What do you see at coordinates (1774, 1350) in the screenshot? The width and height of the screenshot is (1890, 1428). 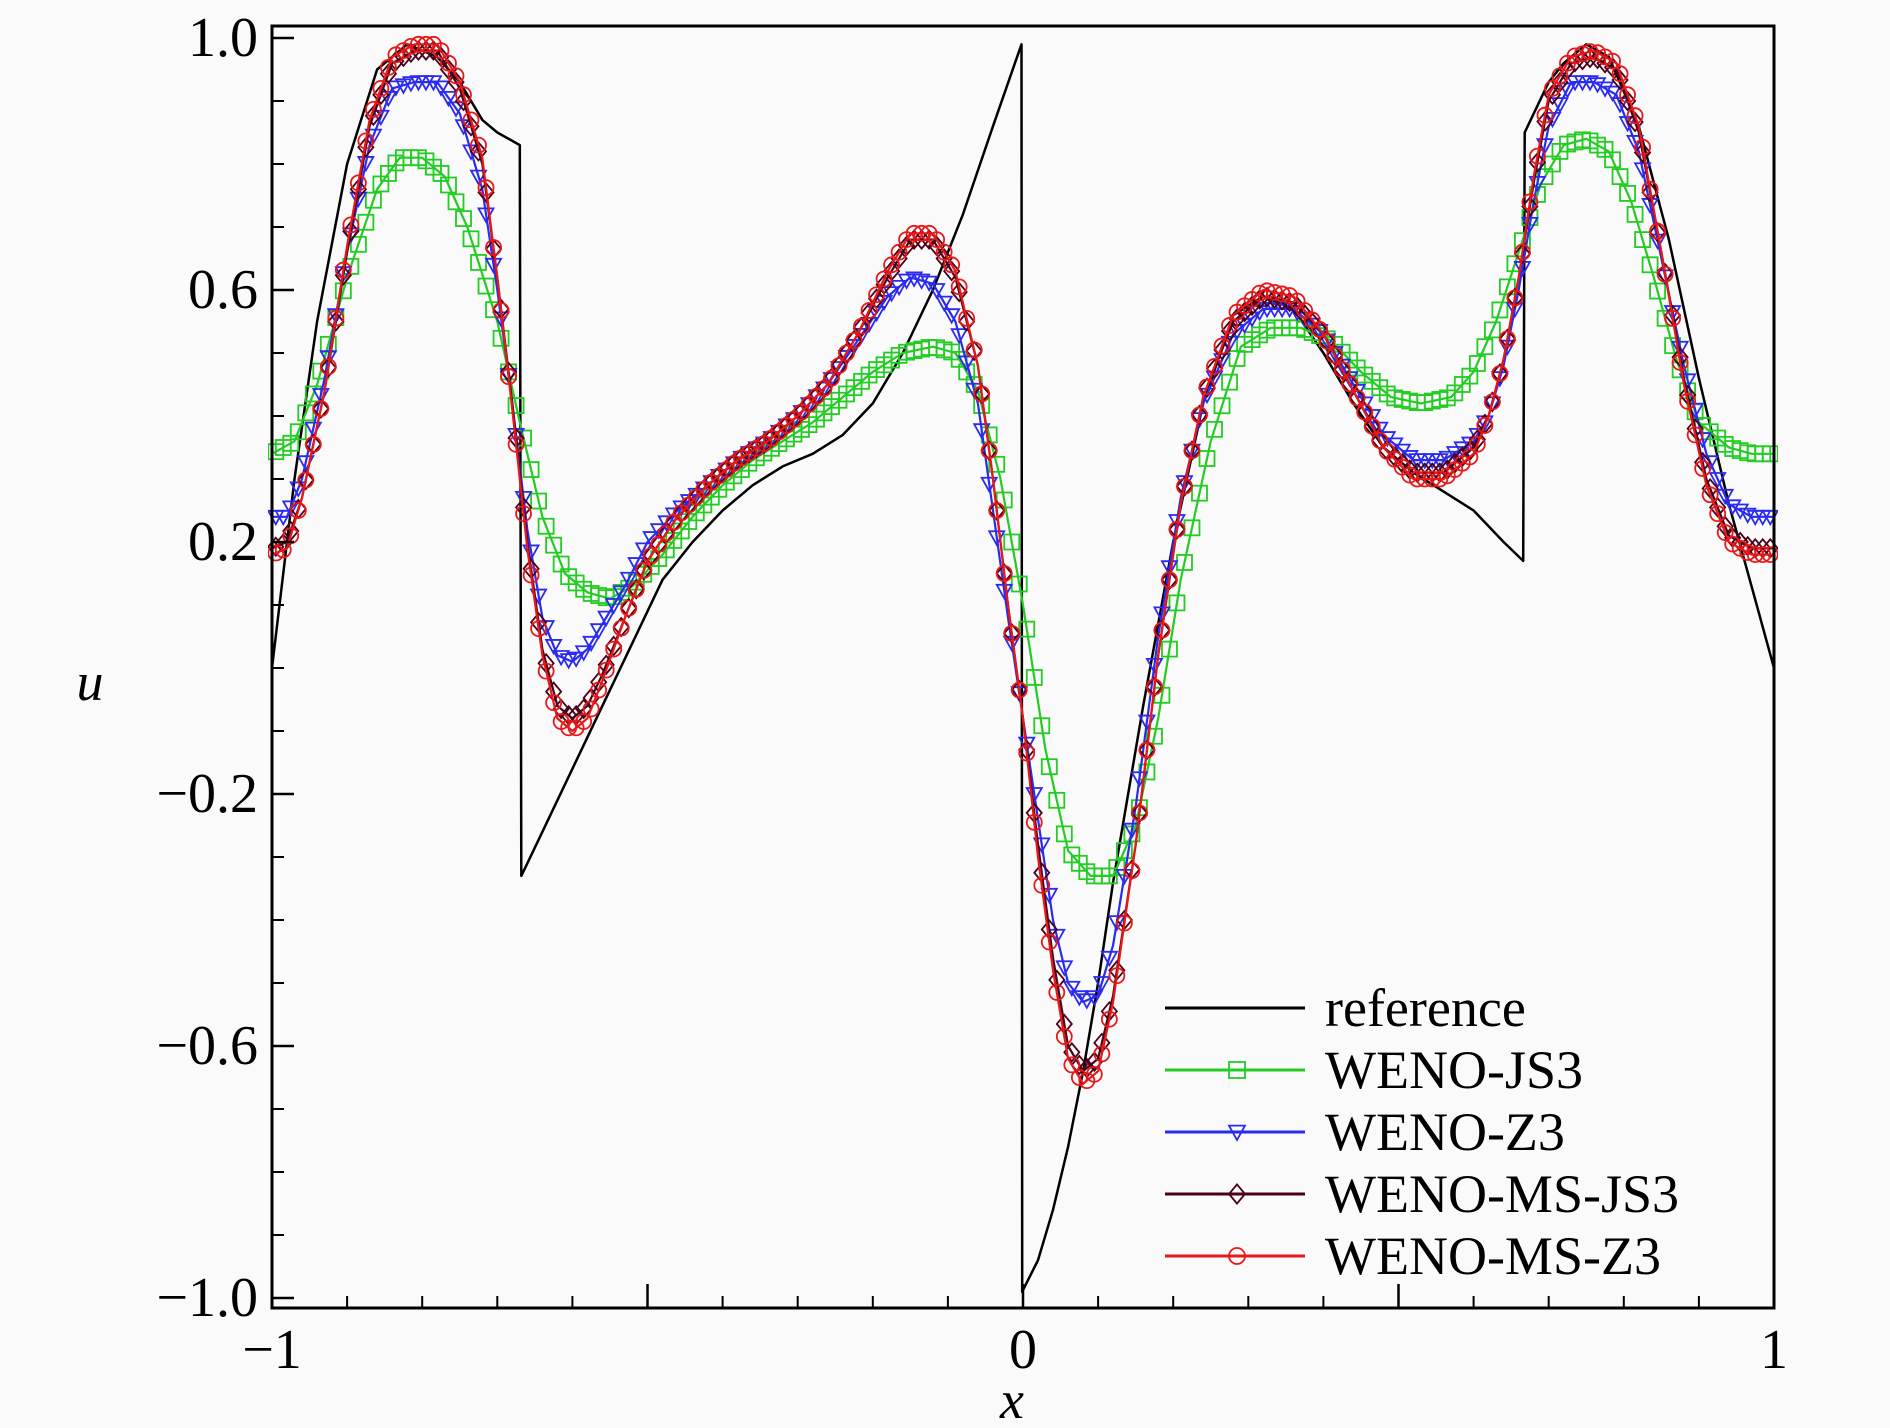 I see `x-tick-label: 1` at bounding box center [1774, 1350].